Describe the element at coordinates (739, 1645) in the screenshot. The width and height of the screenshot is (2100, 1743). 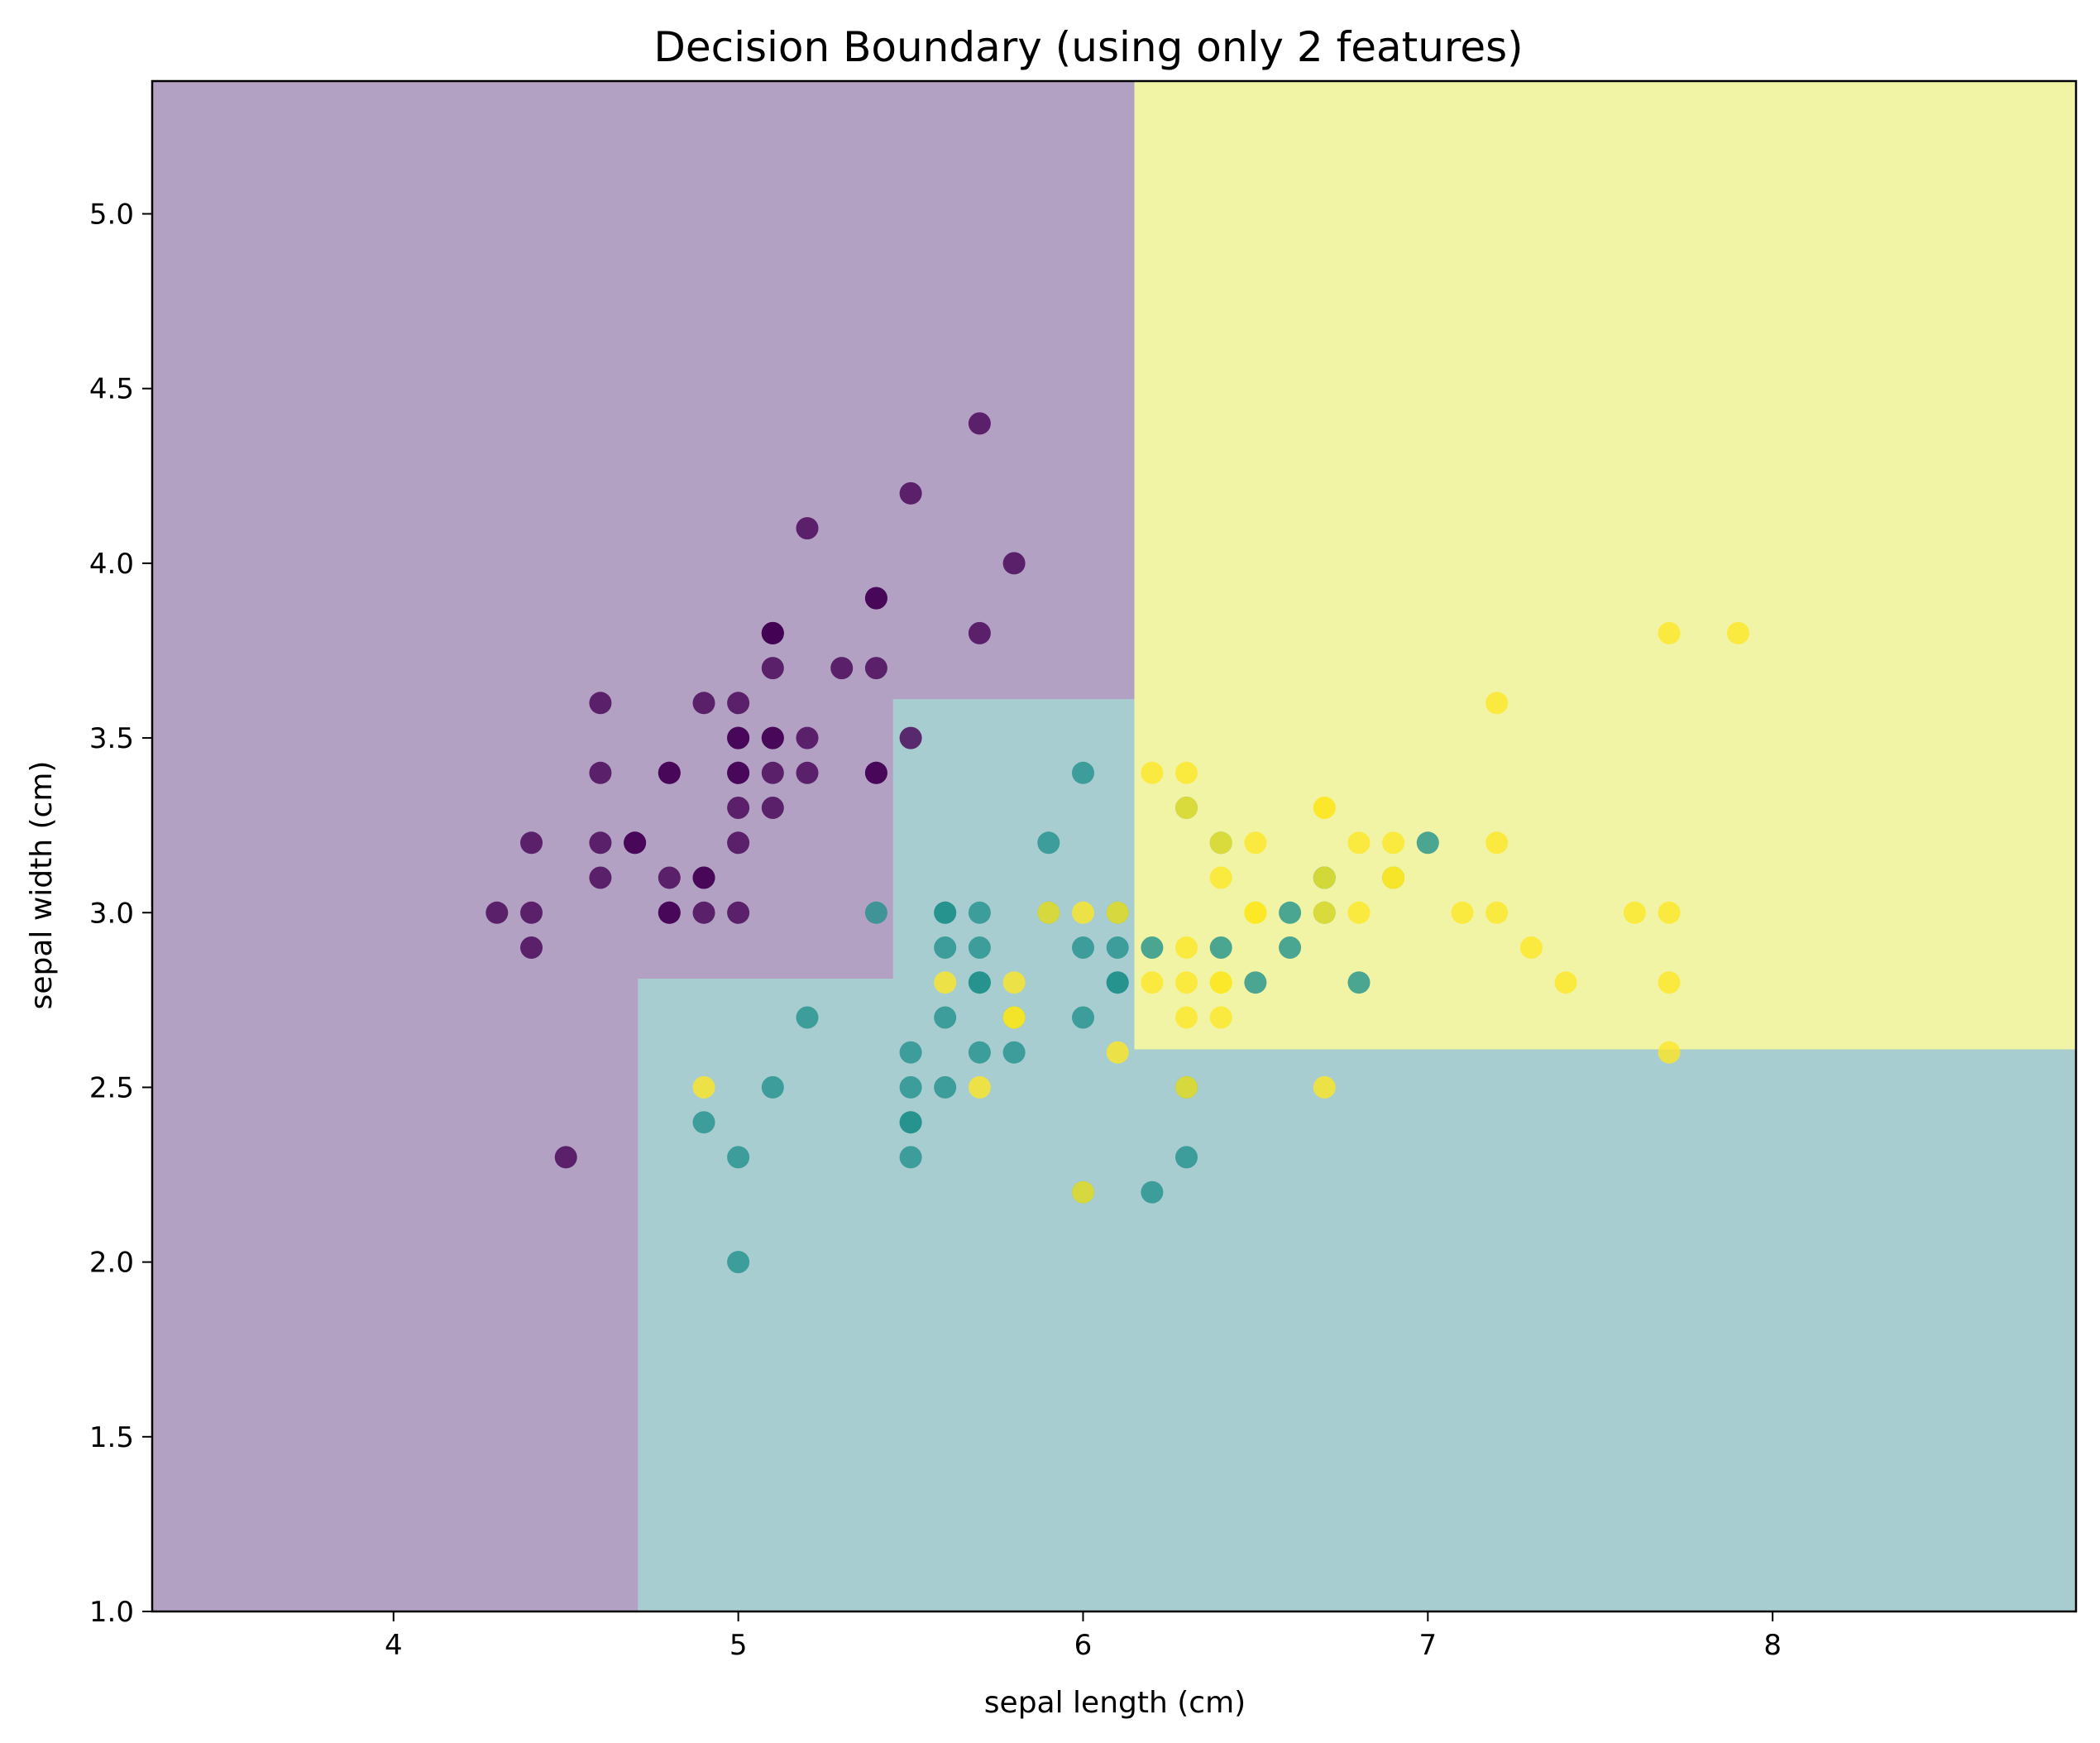
I see `x-tick-label: 5` at that location.